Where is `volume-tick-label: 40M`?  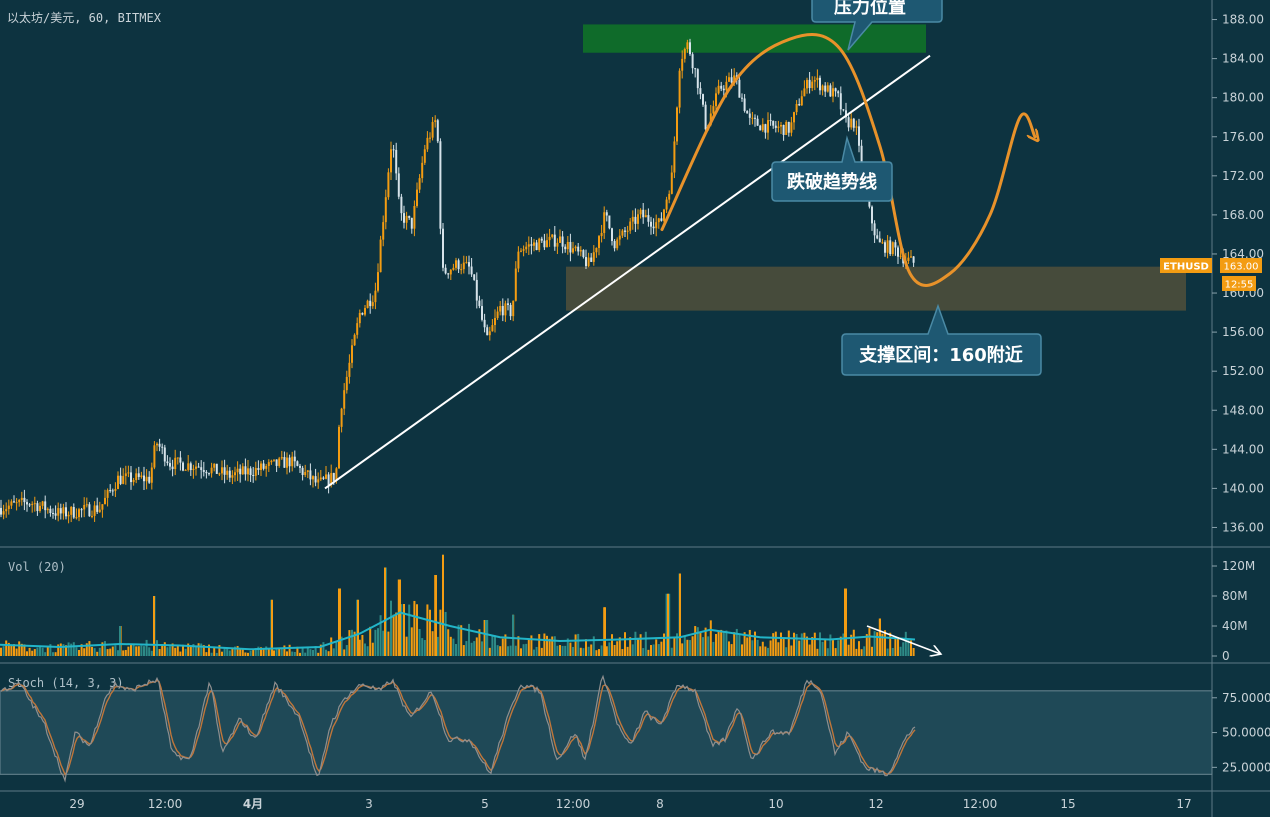 volume-tick-label: 40M is located at coordinates (1235, 626).